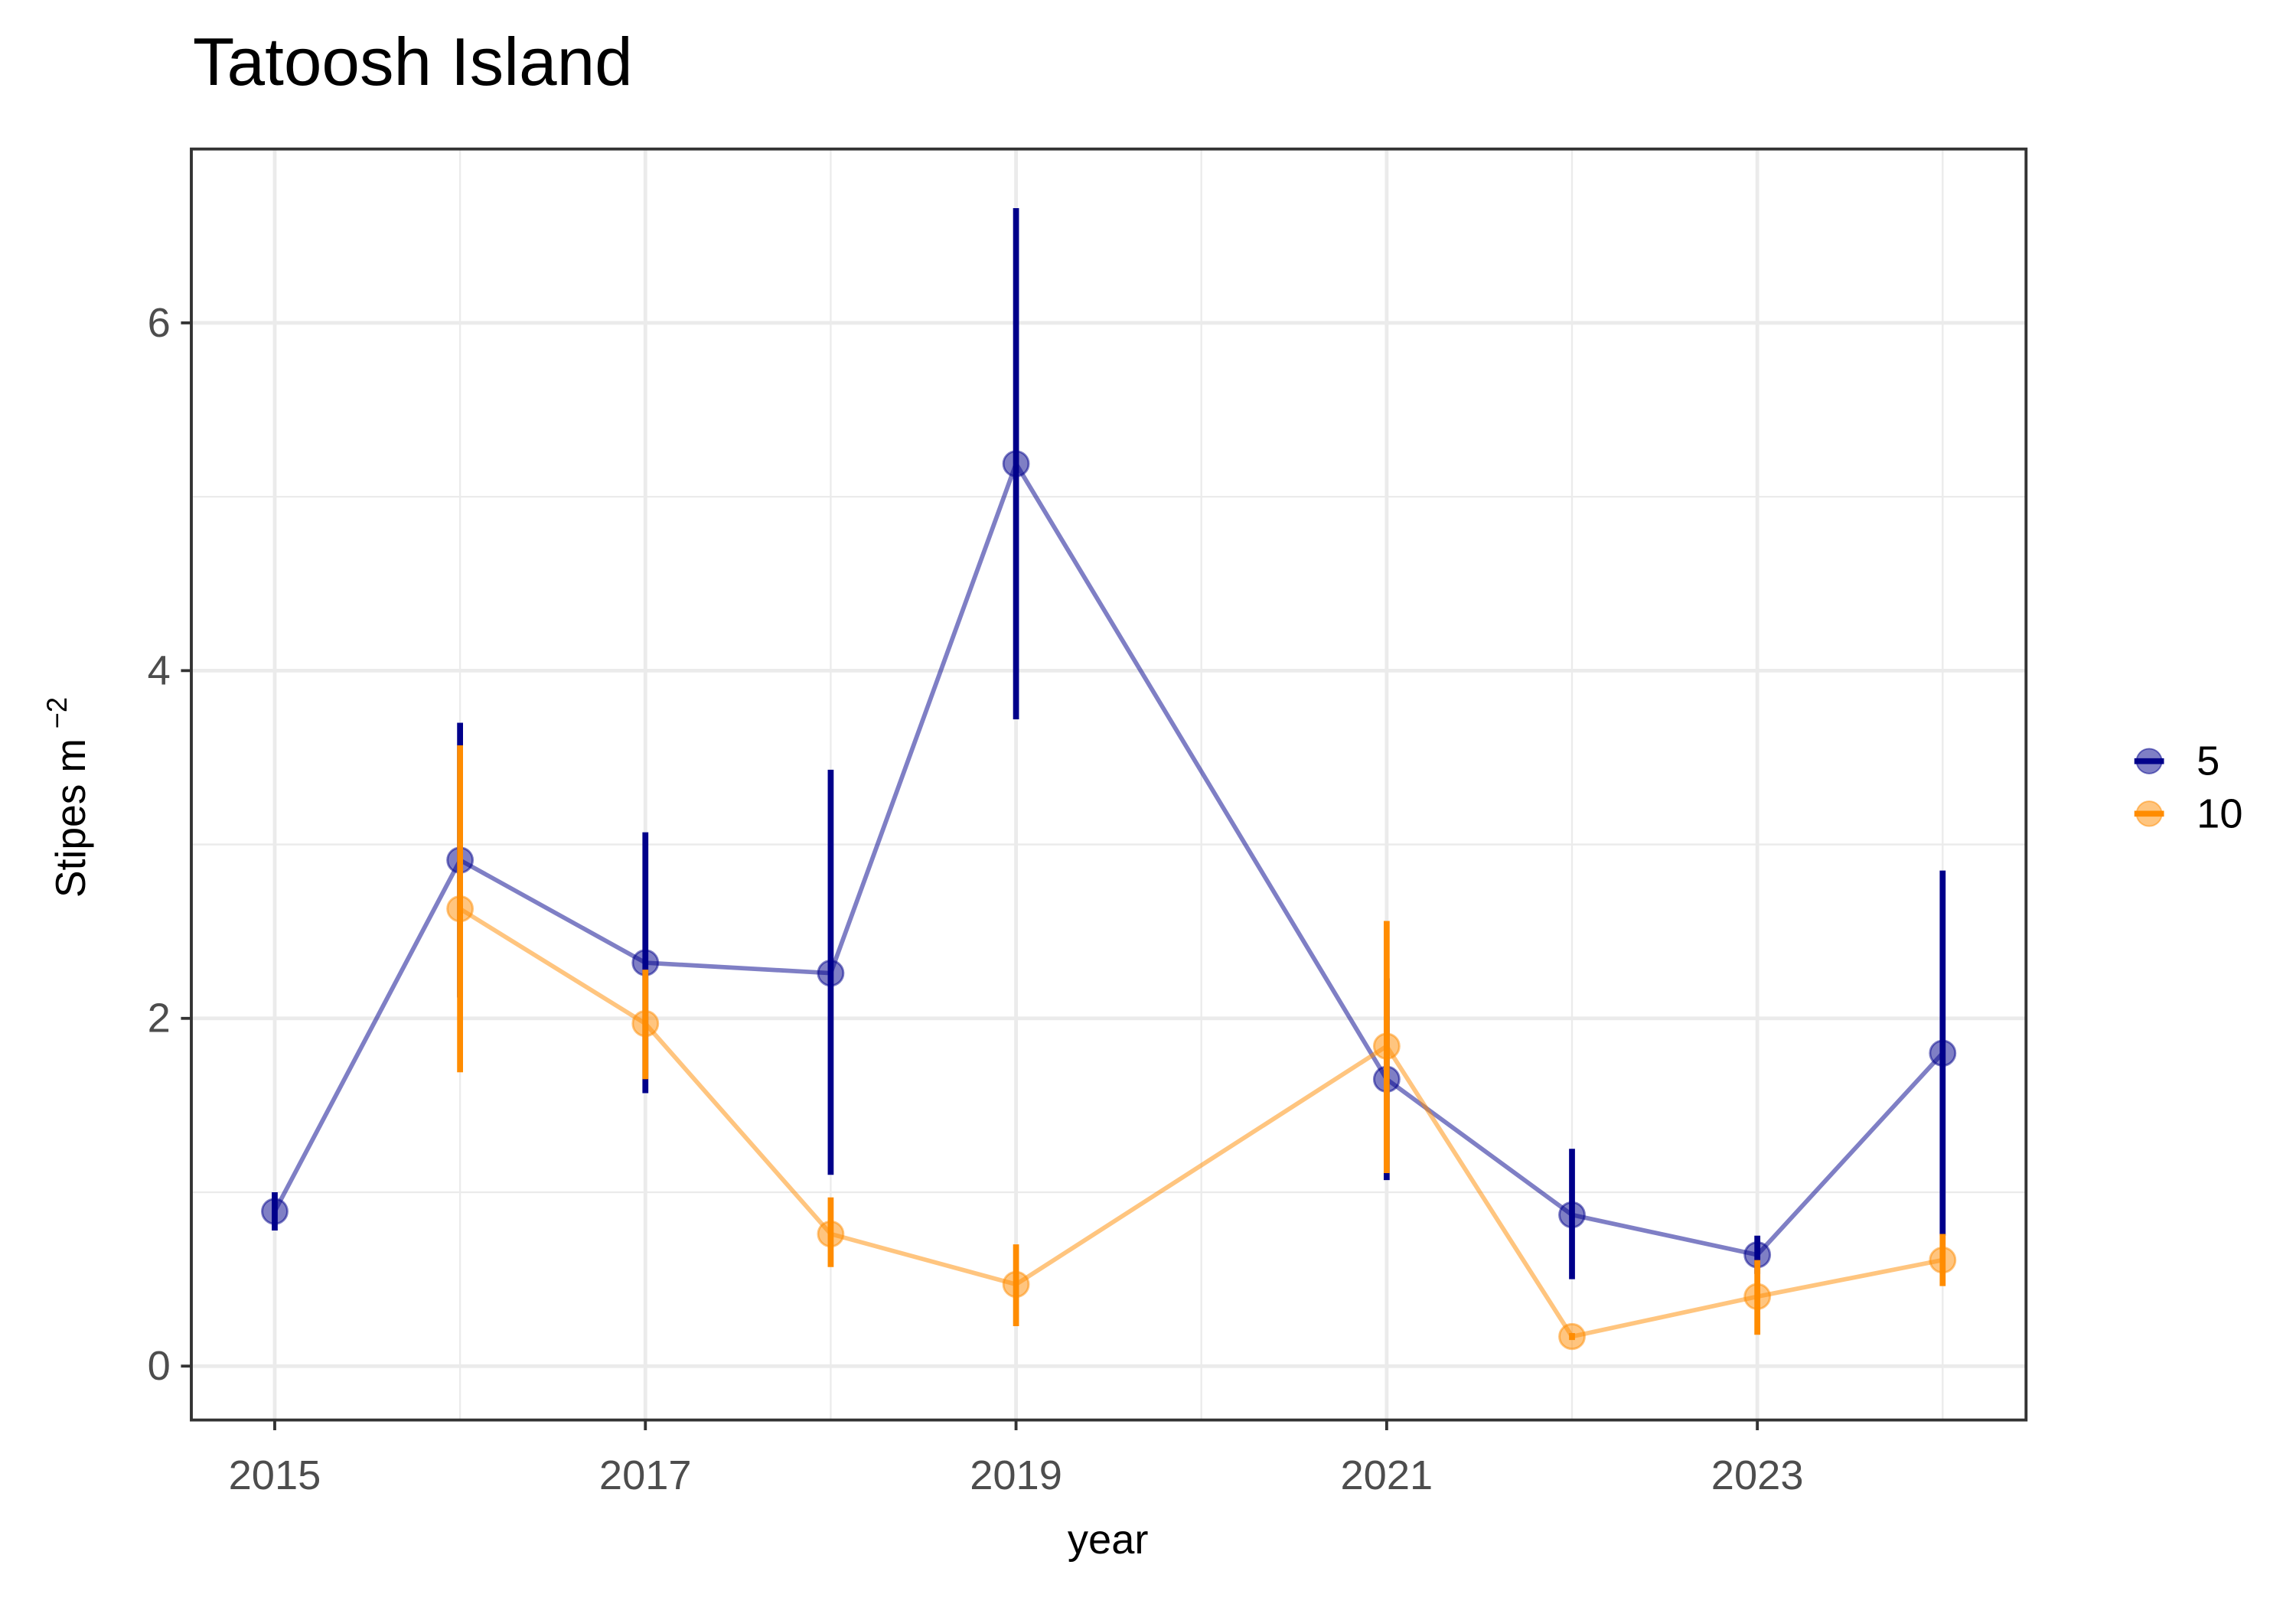  Describe the element at coordinates (1757, 1475) in the screenshot. I see `x-tick-label: 2023` at that location.